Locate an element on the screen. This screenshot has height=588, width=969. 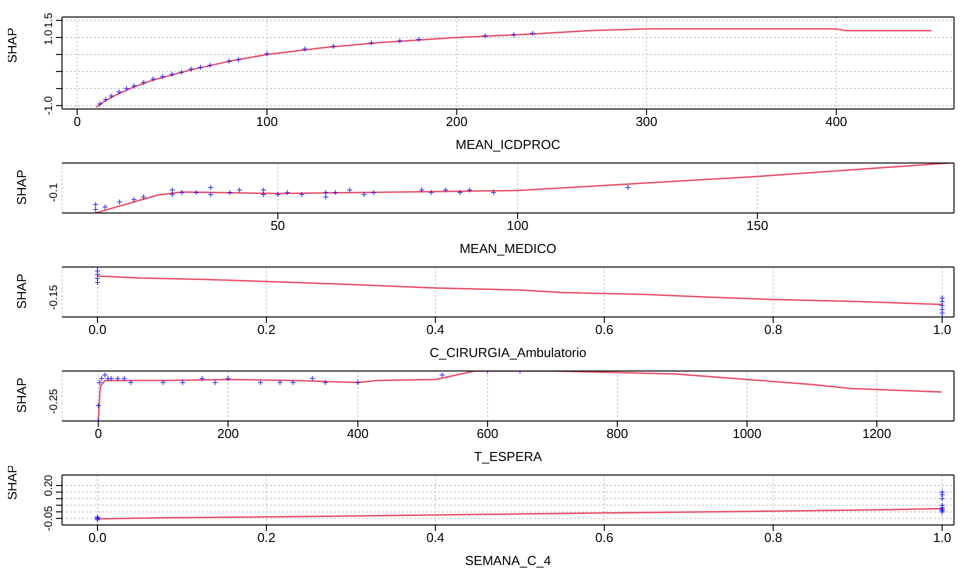
x-axis-title: C_CIRURGIA_Ambulatorio is located at coordinates (508, 352).